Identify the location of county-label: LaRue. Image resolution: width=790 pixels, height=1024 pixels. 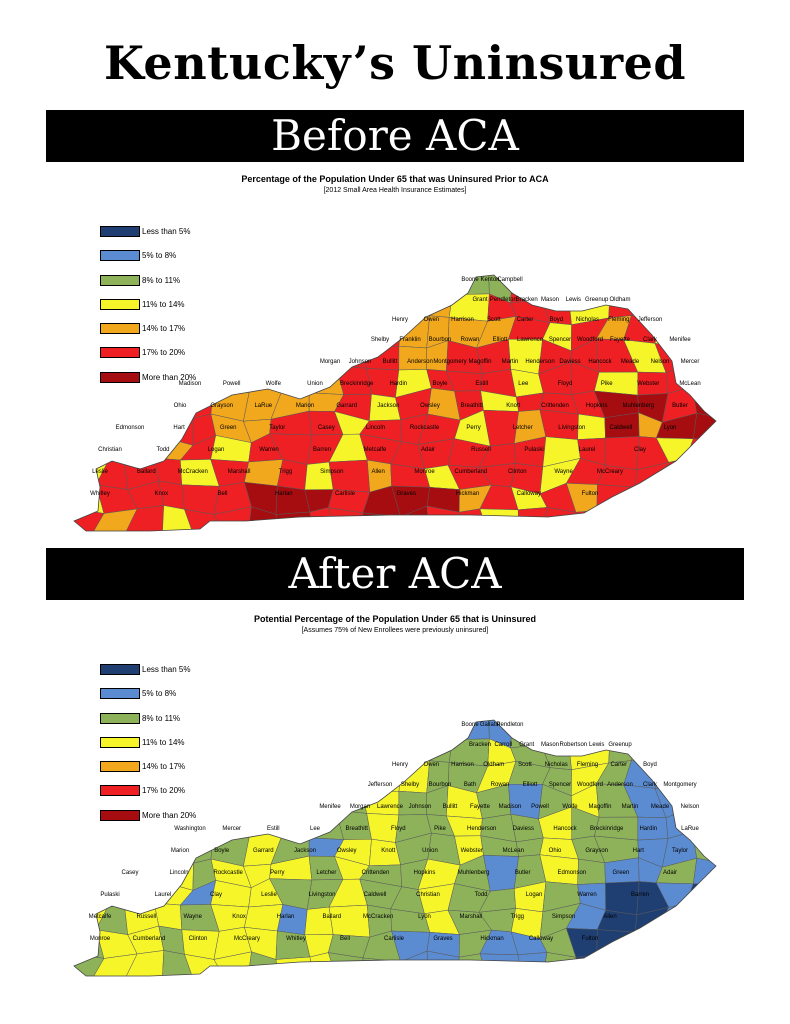
(690, 829).